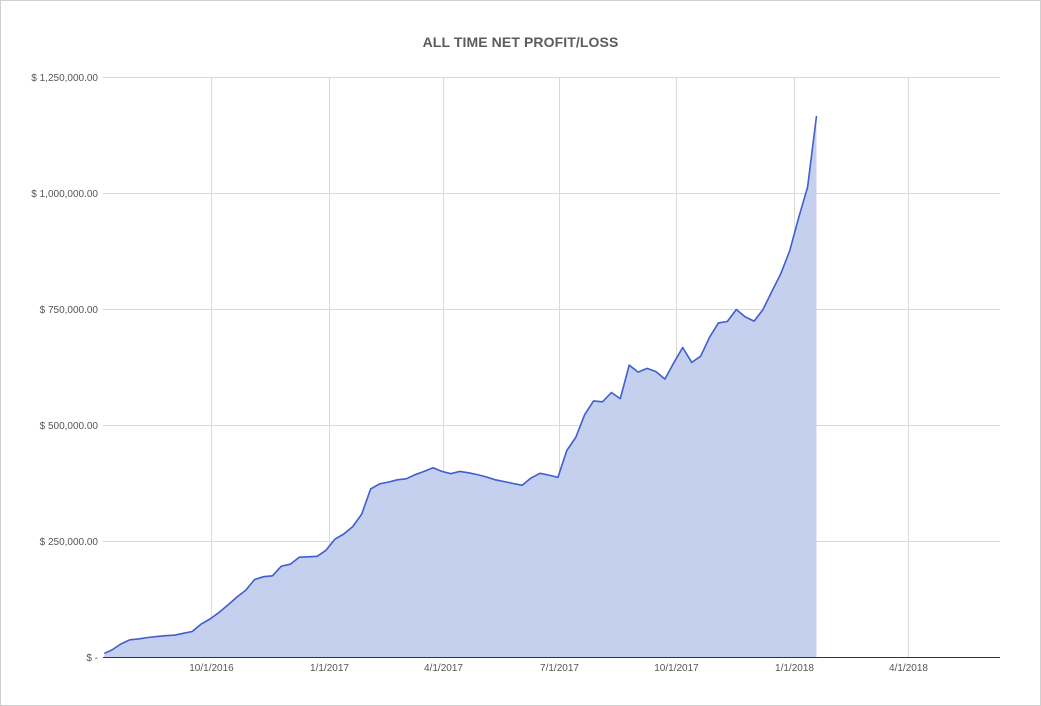 The image size is (1041, 706). I want to click on x-tick-label: 10/1/2017, so click(676, 668).